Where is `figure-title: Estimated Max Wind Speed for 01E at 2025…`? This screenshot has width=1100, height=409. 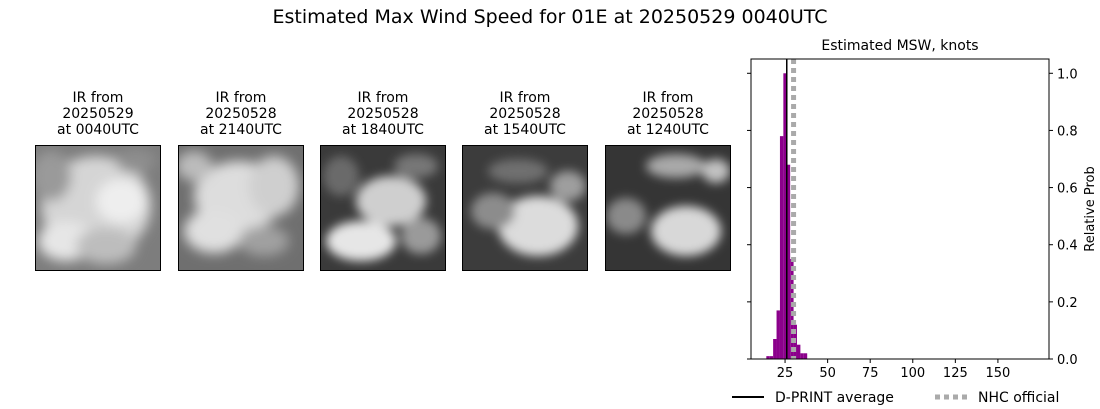
figure-title: Estimated Max Wind Speed for 01E at 2025… is located at coordinates (550, 17).